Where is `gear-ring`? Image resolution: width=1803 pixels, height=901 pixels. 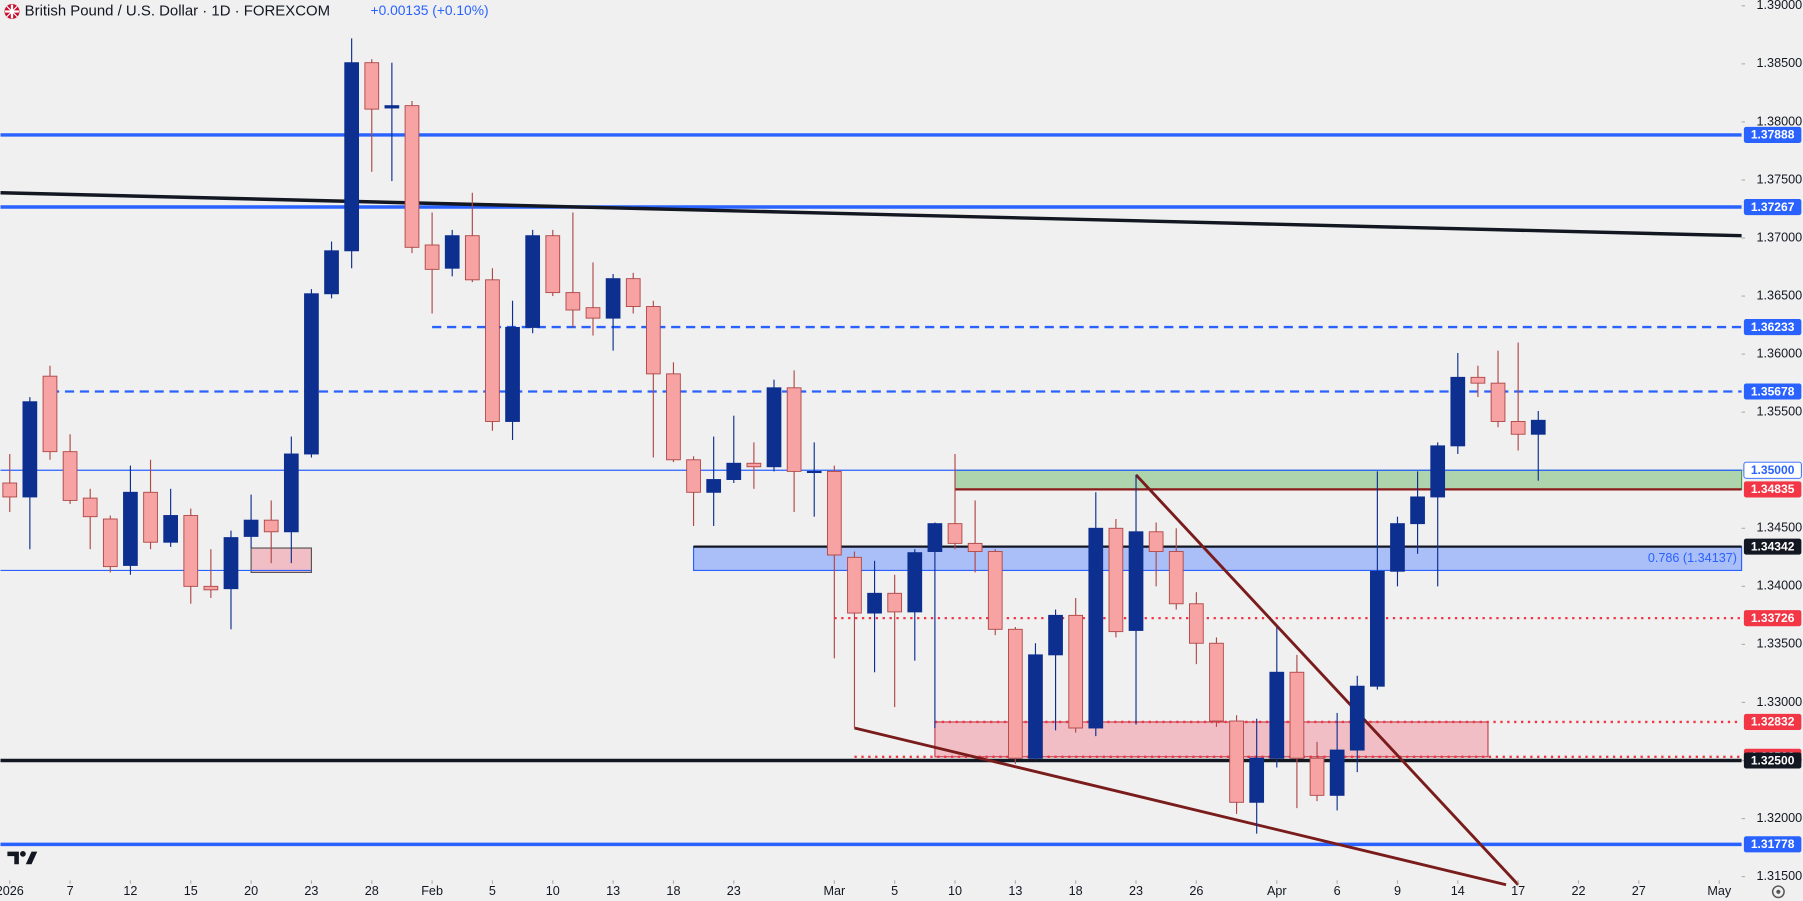 gear-ring is located at coordinates (1778, 892).